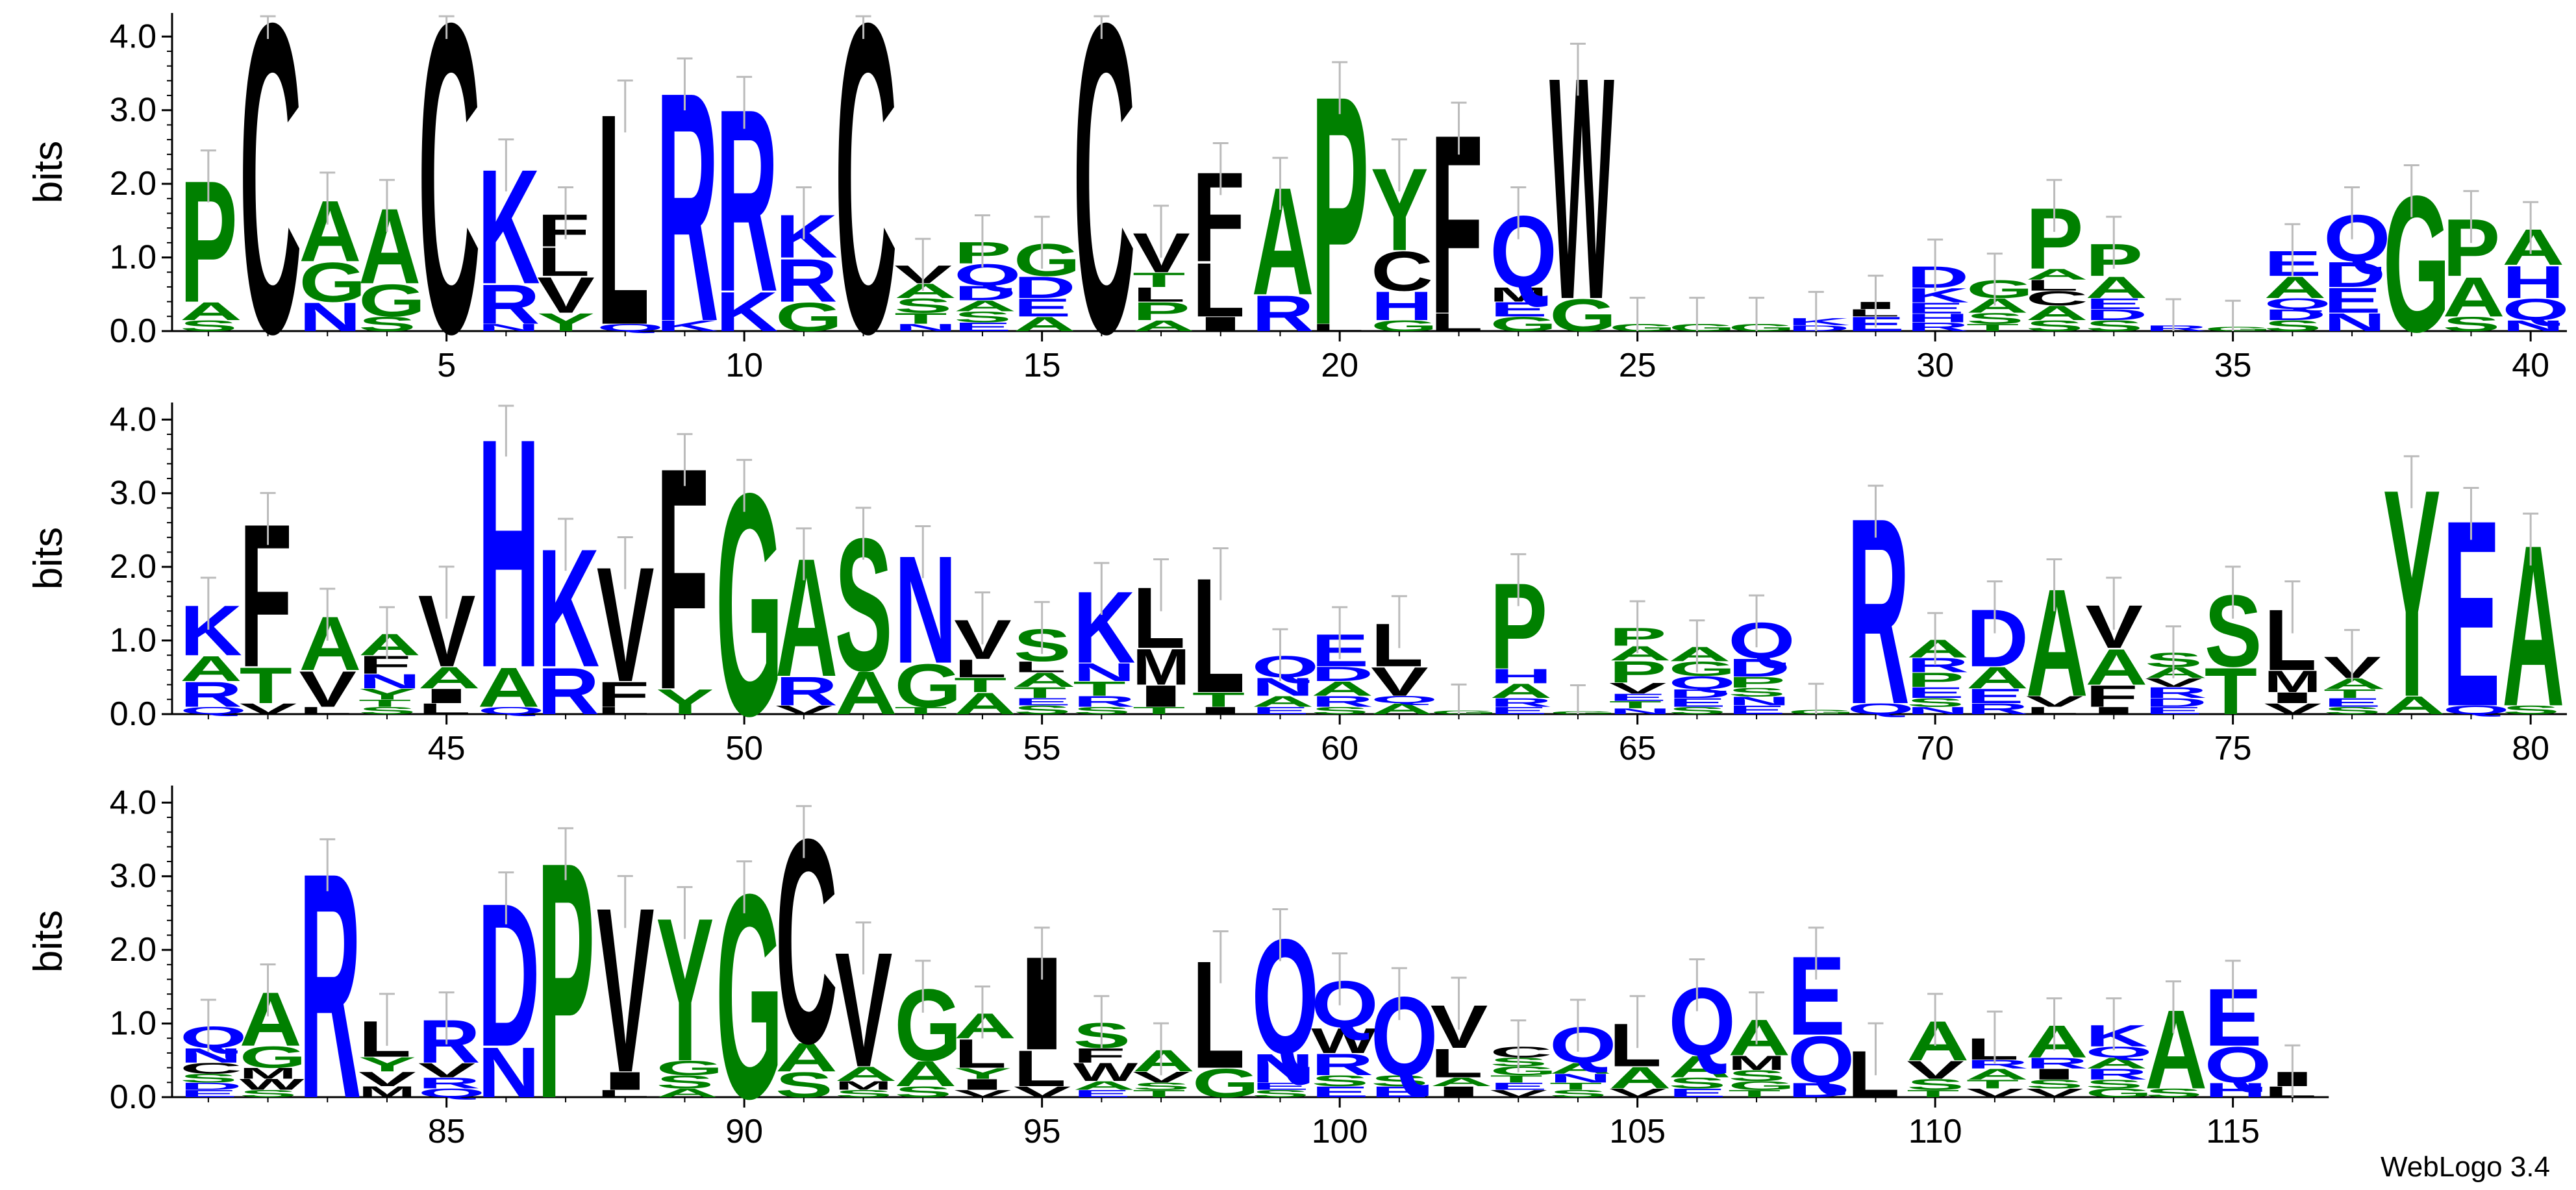 The width and height of the screenshot is (2576, 1190). What do you see at coordinates (1343, 1040) in the screenshot?
I see `letter-W: W` at bounding box center [1343, 1040].